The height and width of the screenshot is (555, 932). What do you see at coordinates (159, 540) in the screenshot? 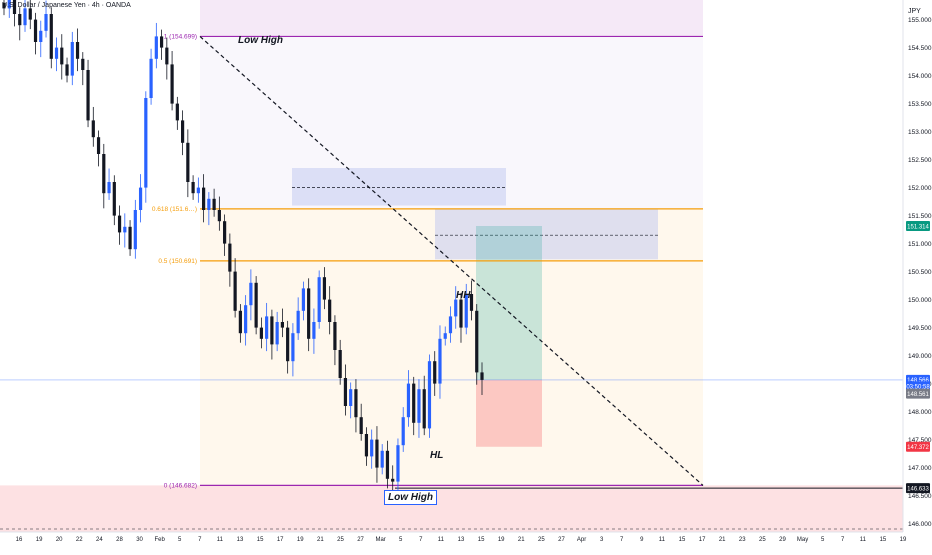
I see `x-tick-label: Feb` at bounding box center [159, 540].